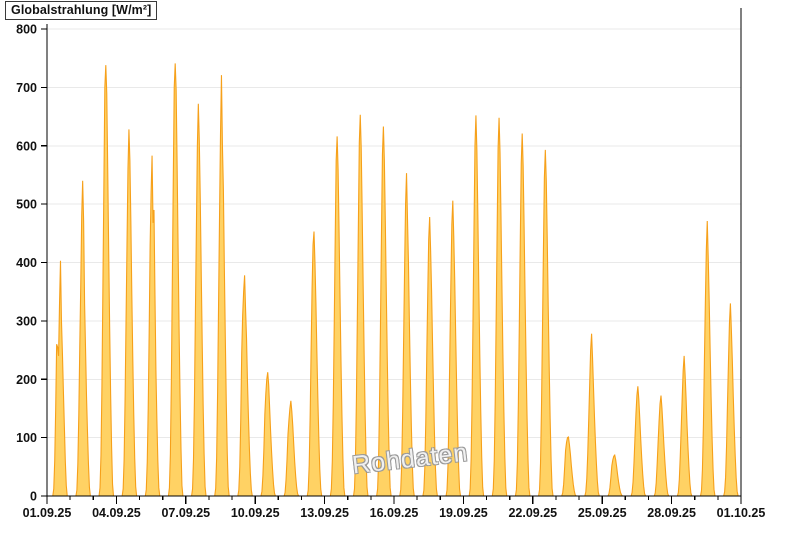 This screenshot has height=550, width=800. Describe the element at coordinates (81, 10) in the screenshot. I see `chart-title: Globalstrahlung [W/m²]` at that location.